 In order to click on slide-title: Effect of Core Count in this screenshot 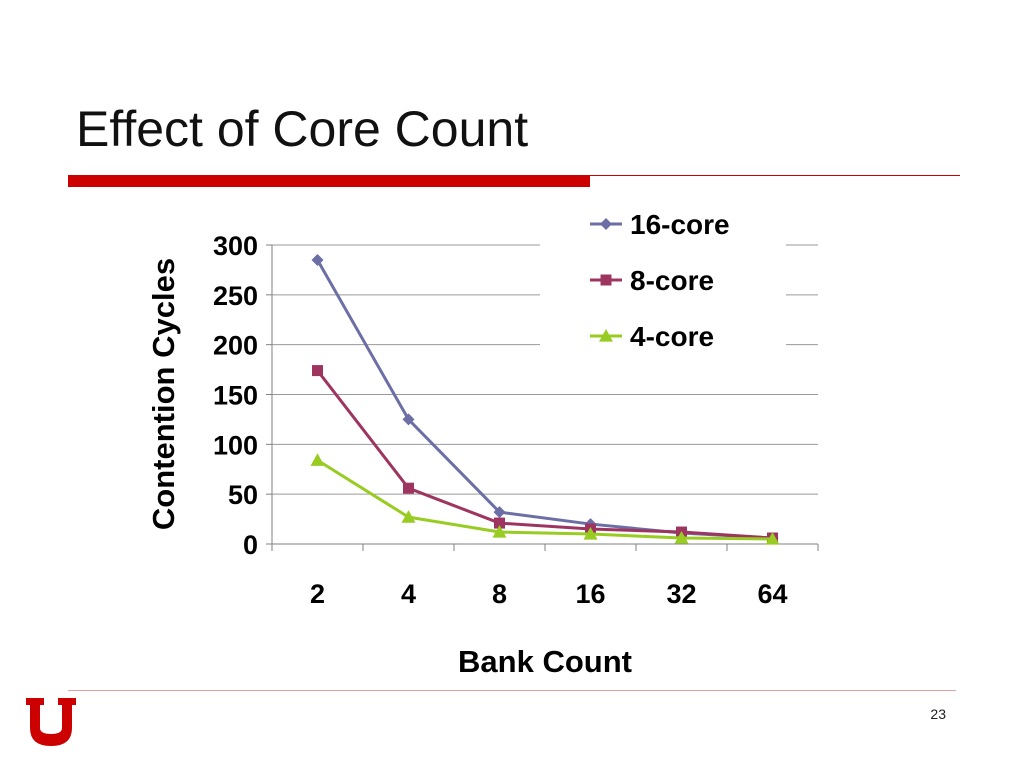, I will do `click(302, 129)`.